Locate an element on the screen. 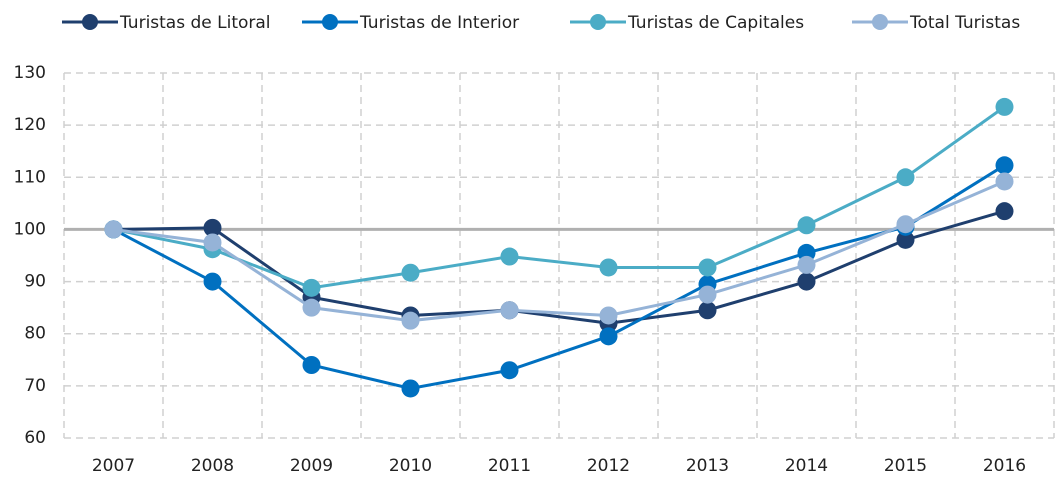 The height and width of the screenshot is (479, 1056). y-tick-label: 100 is located at coordinates (30, 229).